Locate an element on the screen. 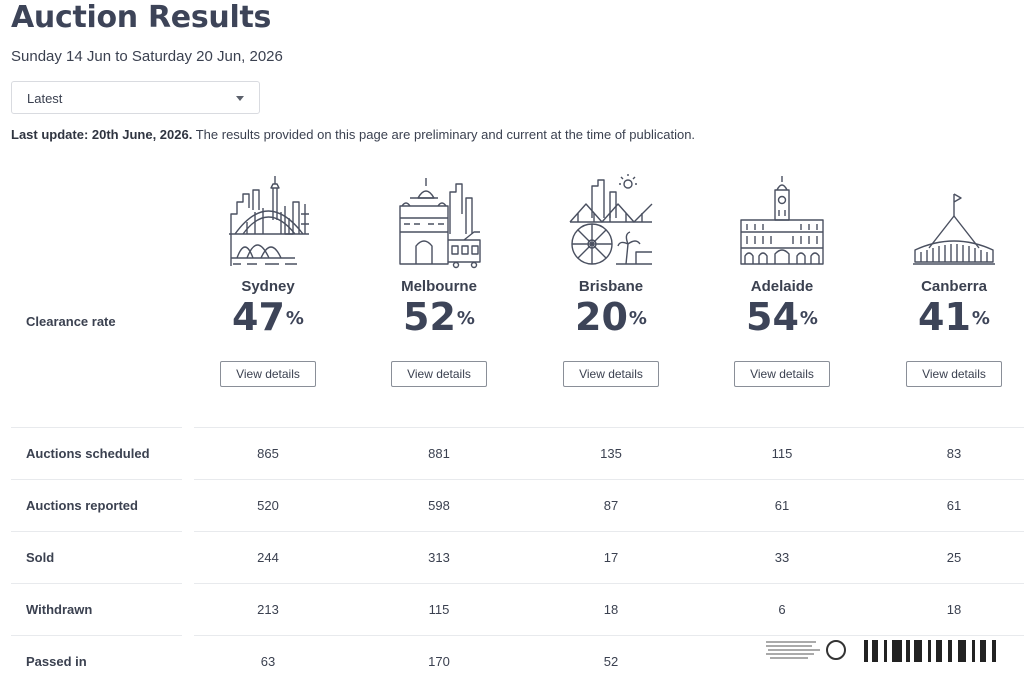 This screenshot has height=687, width=1024. table-cell: 63 is located at coordinates (268, 661).